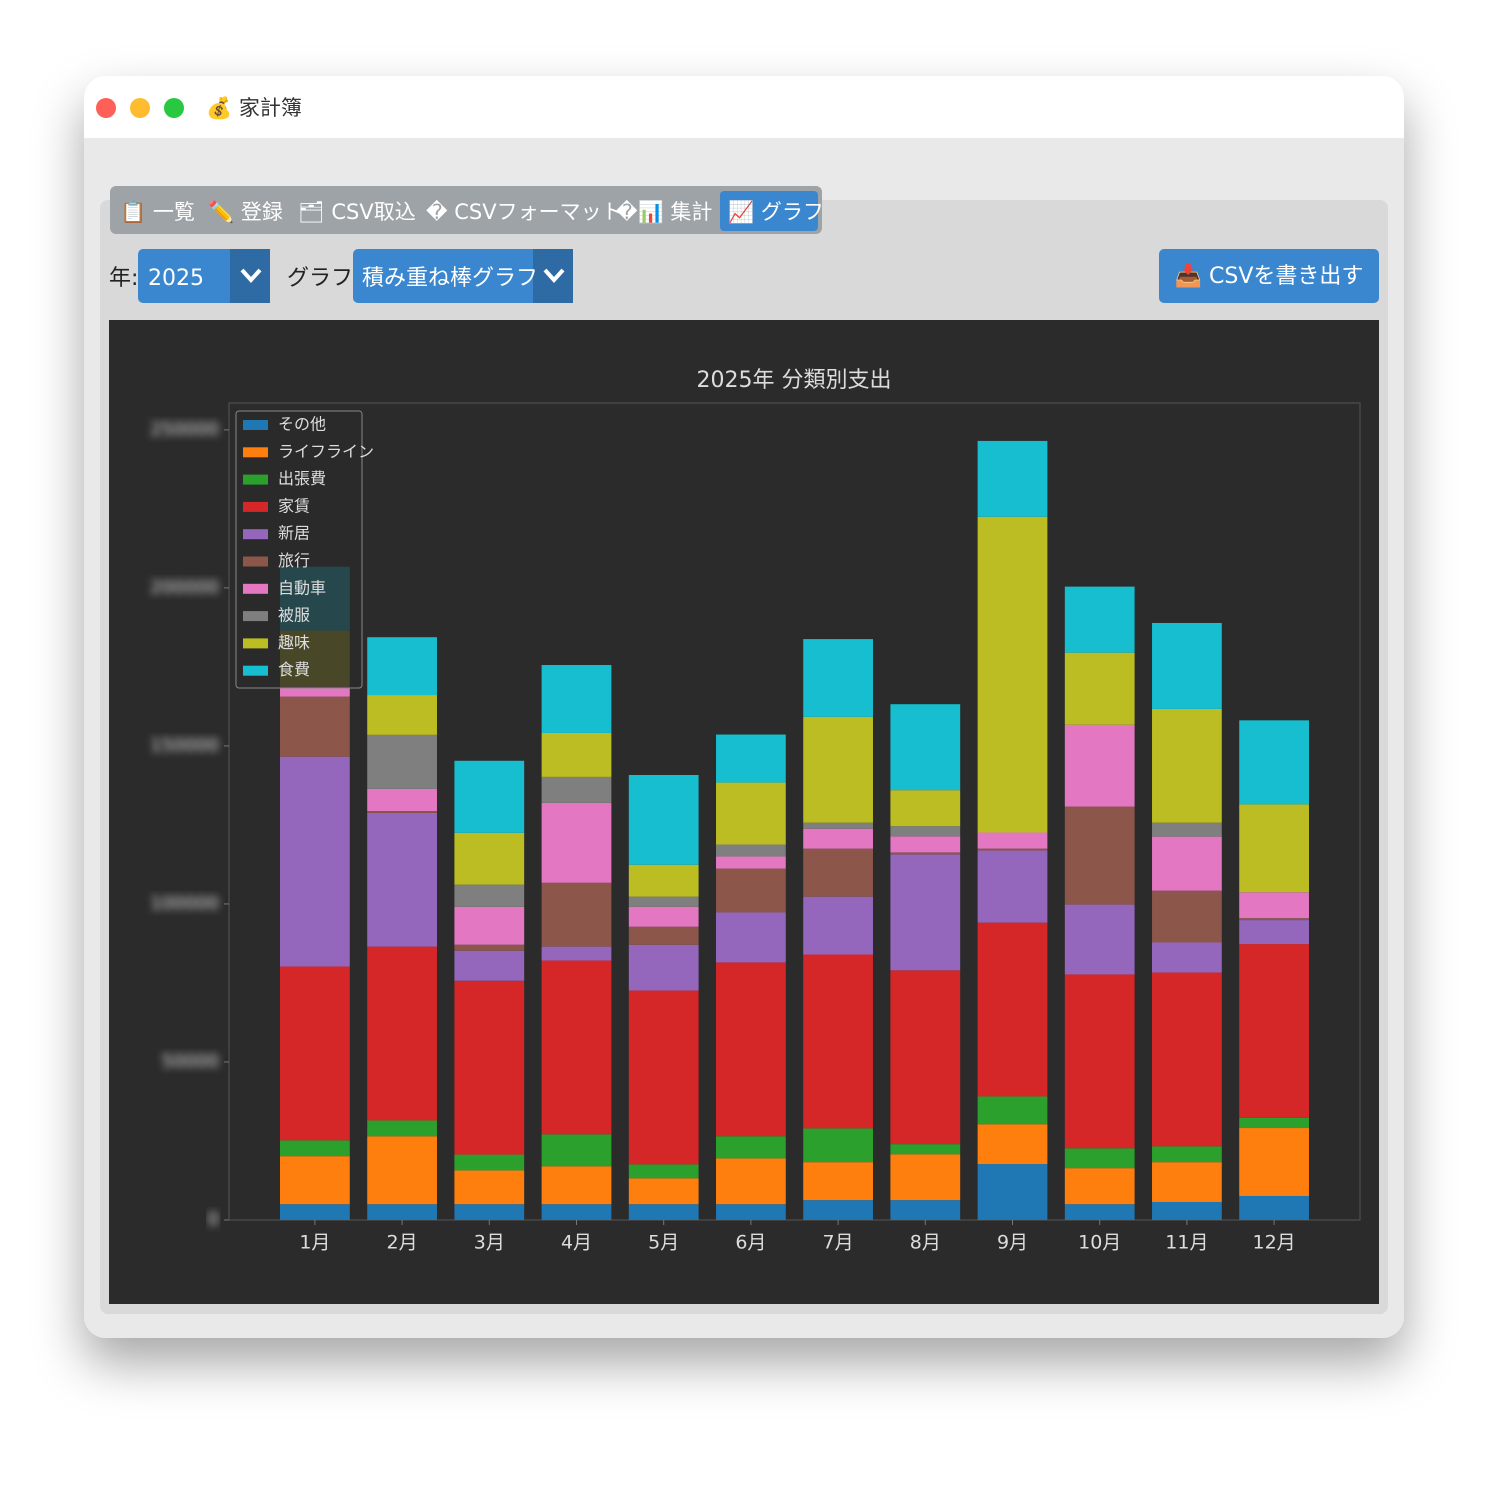  I want to click on title-bar, so click(744, 107).